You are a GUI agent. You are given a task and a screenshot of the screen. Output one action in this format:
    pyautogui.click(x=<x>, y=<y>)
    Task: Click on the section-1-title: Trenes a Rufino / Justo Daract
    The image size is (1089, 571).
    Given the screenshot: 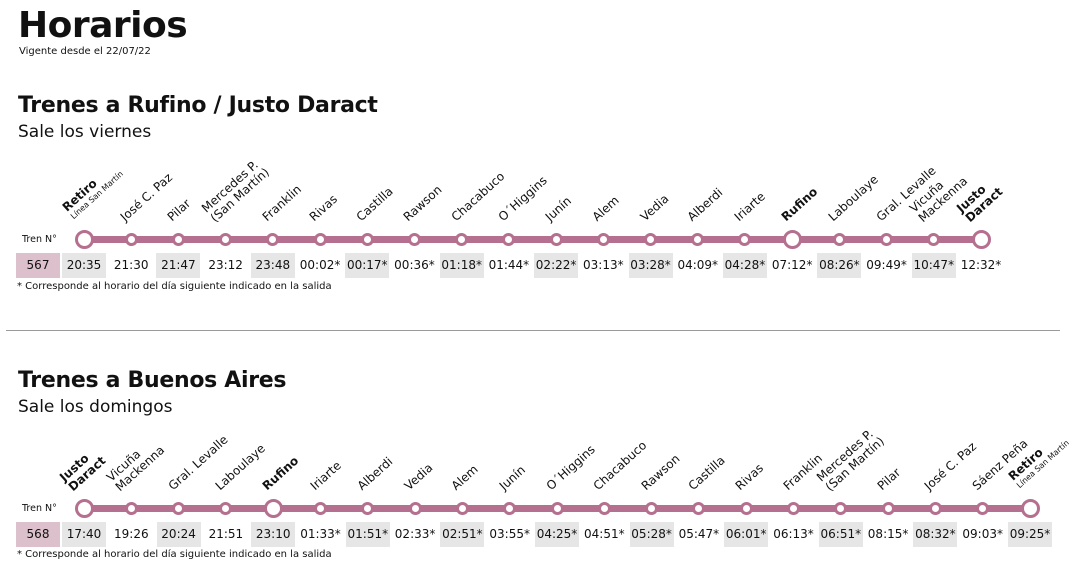 What is the action you would take?
    pyautogui.click(x=198, y=105)
    